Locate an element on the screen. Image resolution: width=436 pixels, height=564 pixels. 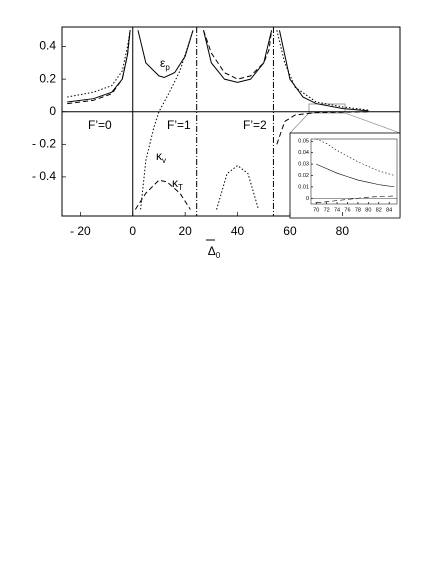
y-tick-label: - 0.4 is located at coordinates (44, 176).